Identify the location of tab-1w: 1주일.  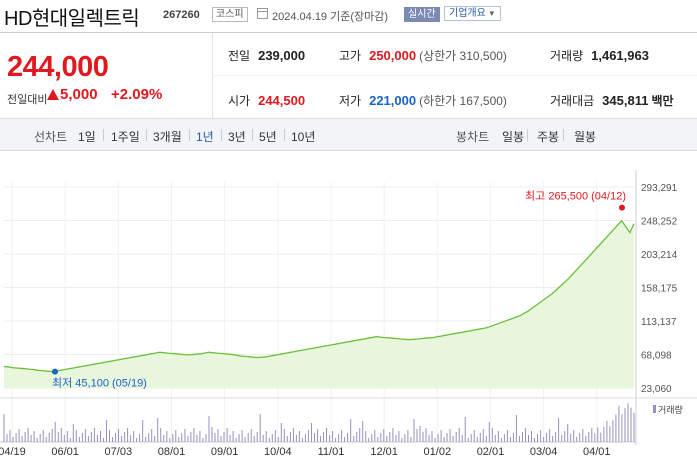
(125, 137).